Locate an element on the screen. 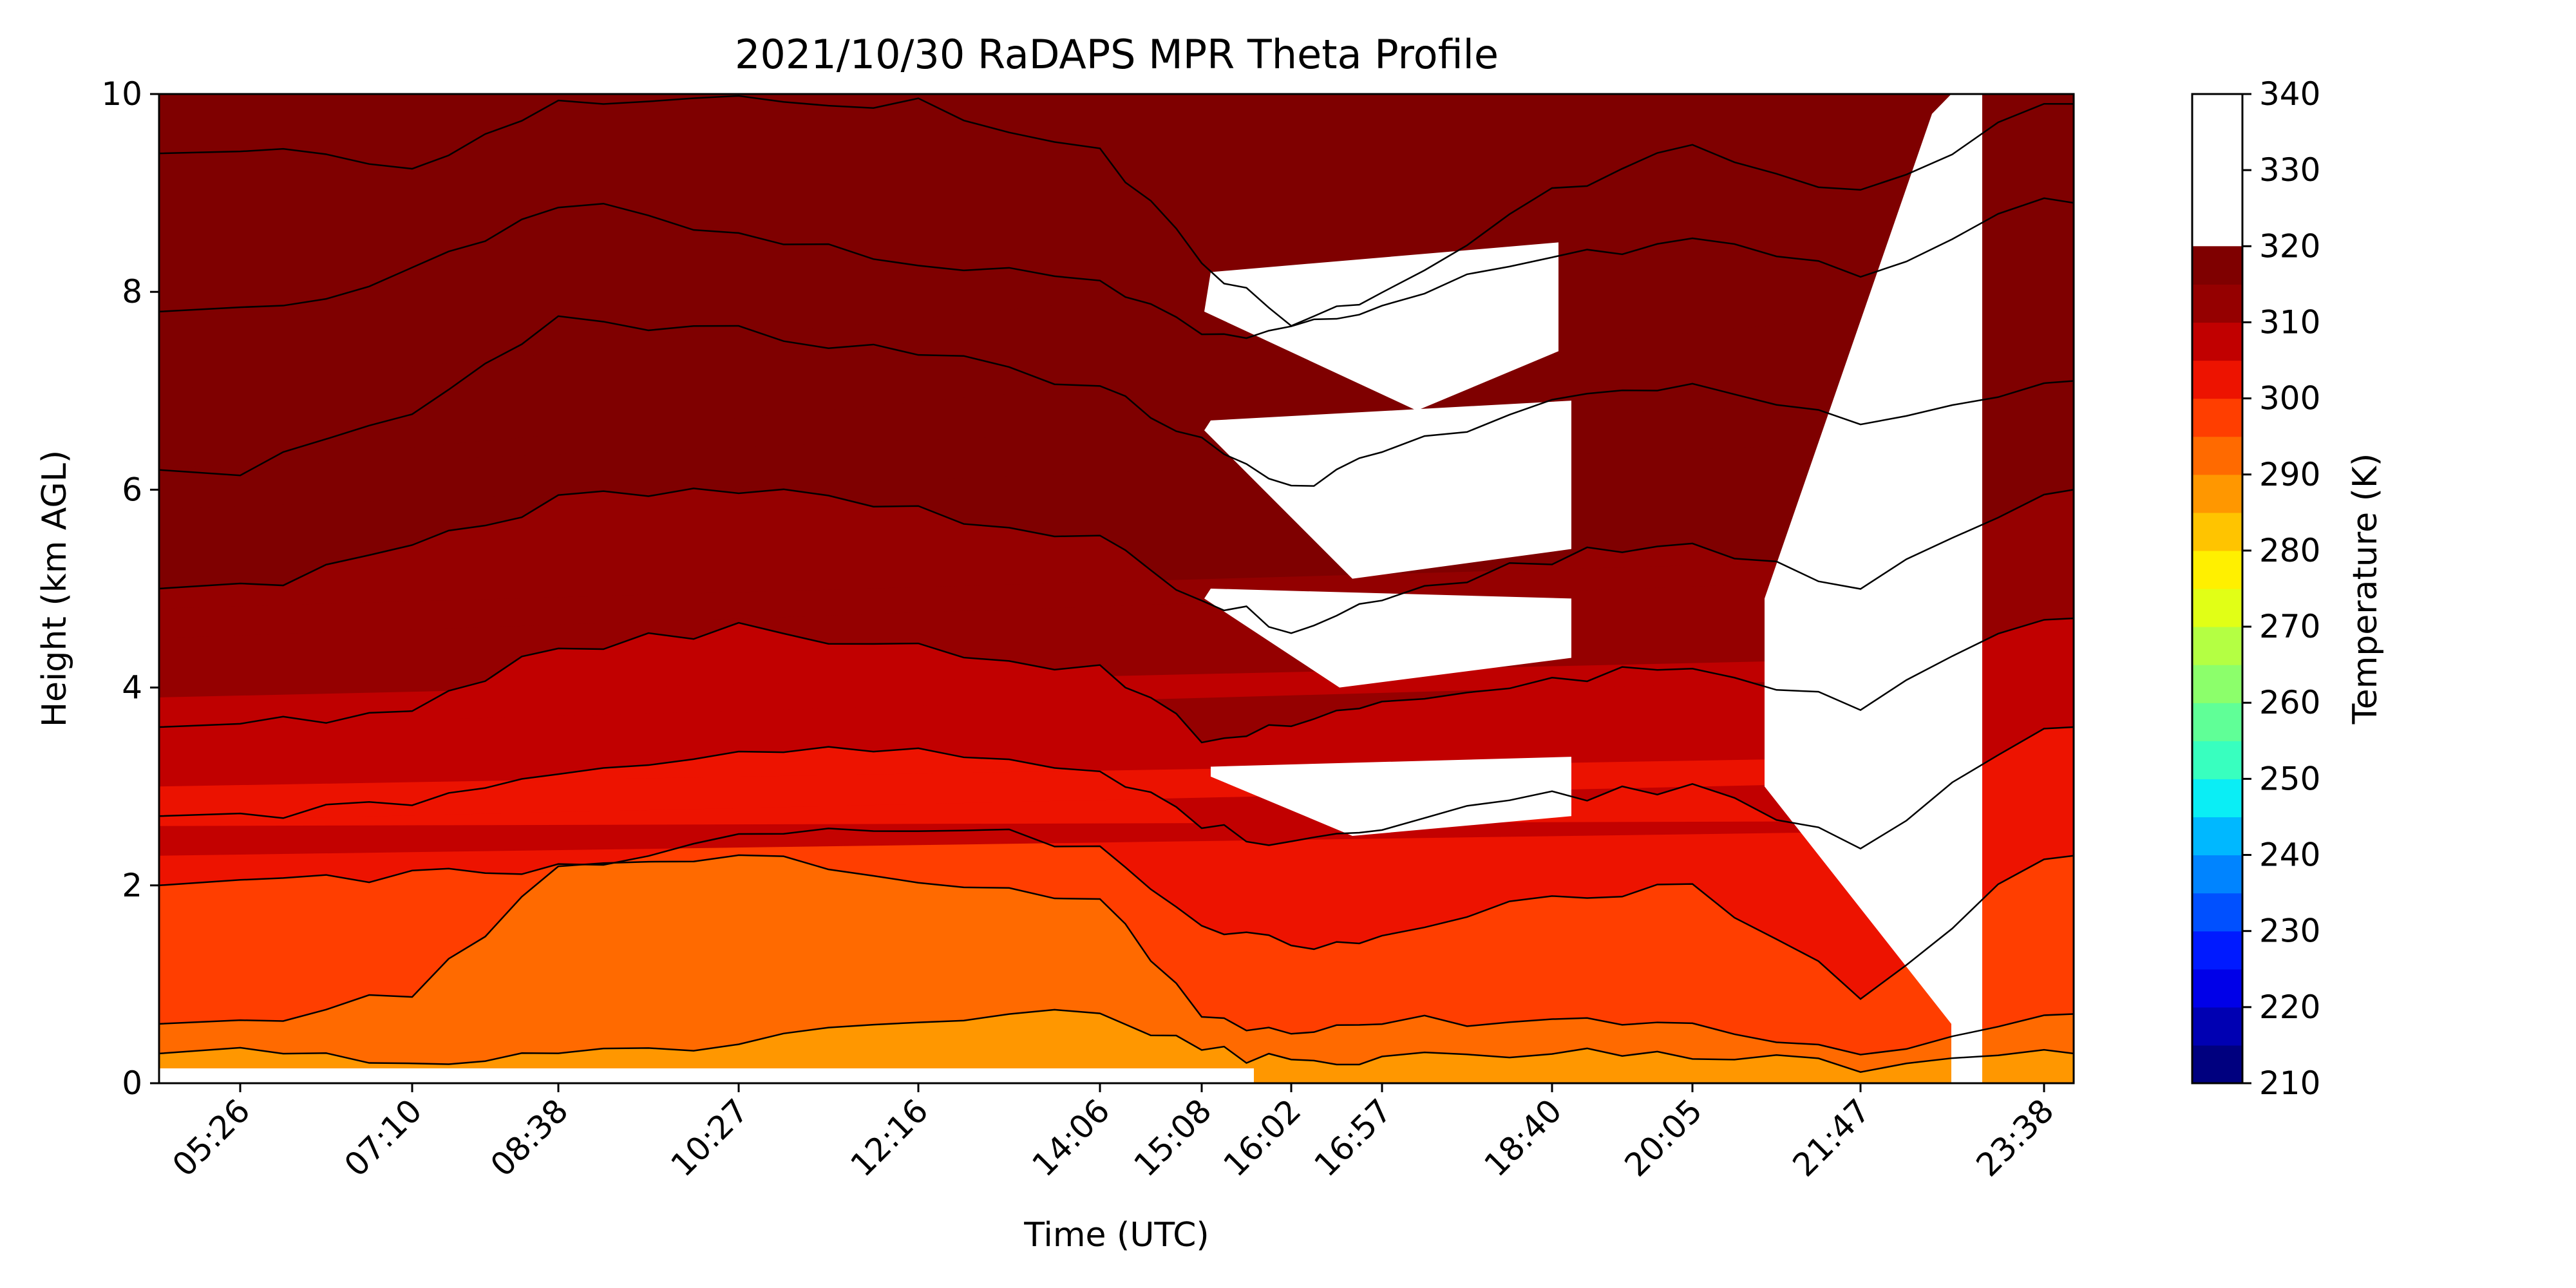 This screenshot has width=2576, height=1288. missing-data-strip is located at coordinates (707, 1075).